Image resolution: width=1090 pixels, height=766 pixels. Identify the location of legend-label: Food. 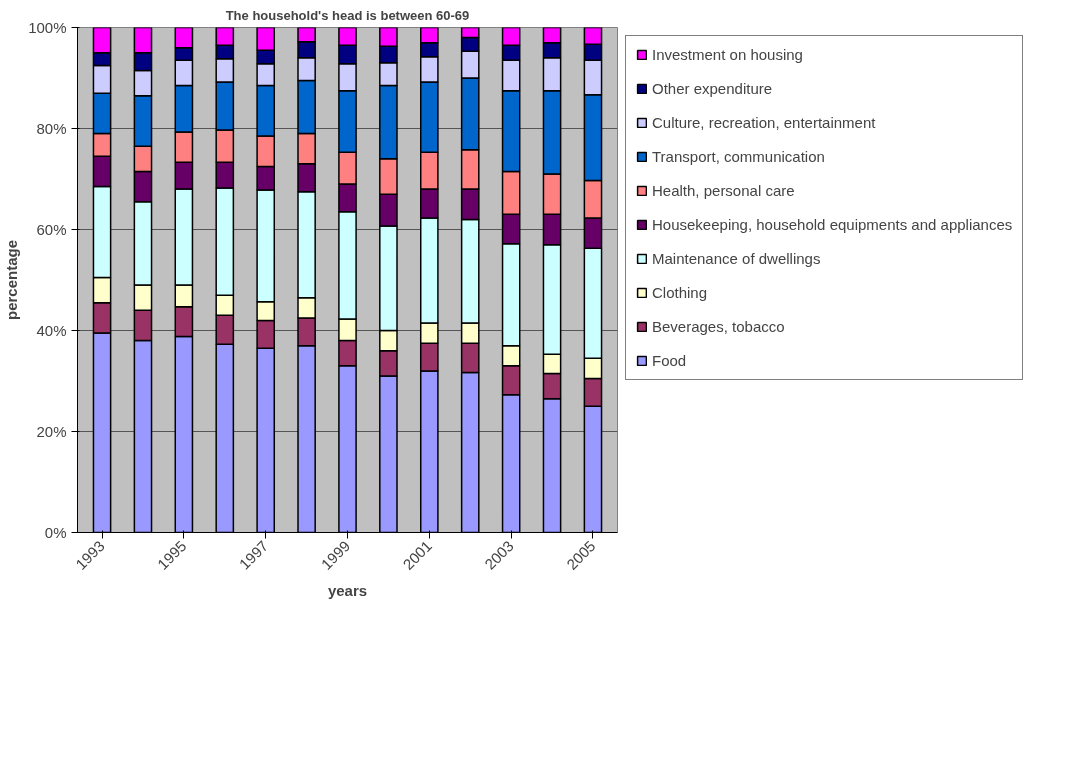
(669, 360).